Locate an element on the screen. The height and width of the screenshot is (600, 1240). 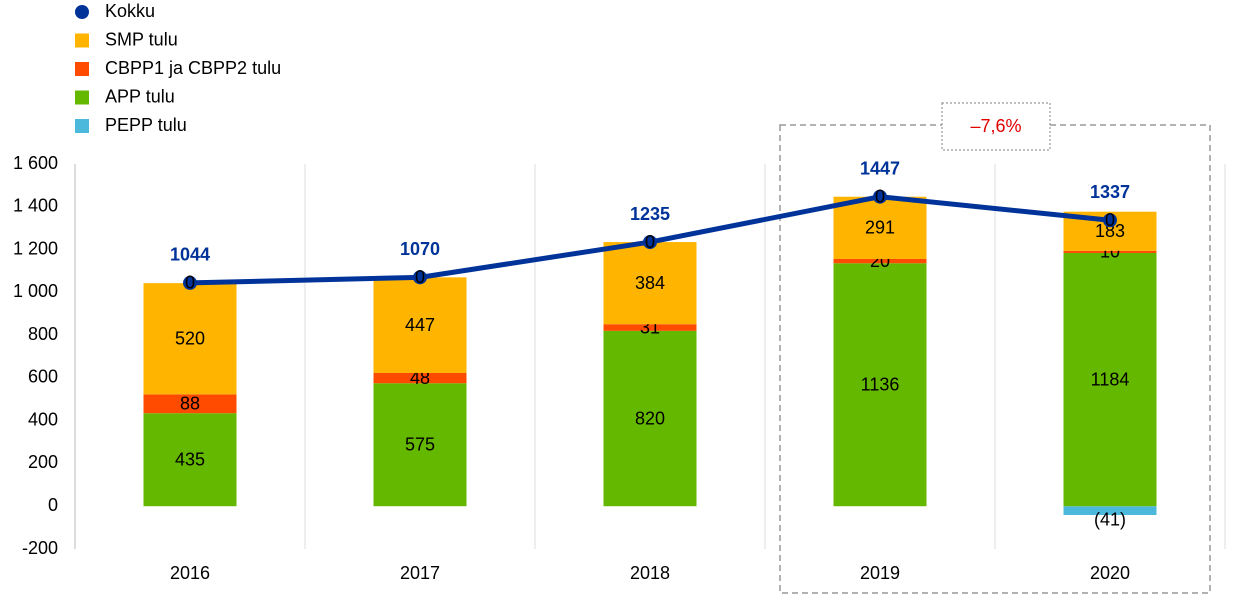
y-tick-label: -200 is located at coordinates (40, 548).